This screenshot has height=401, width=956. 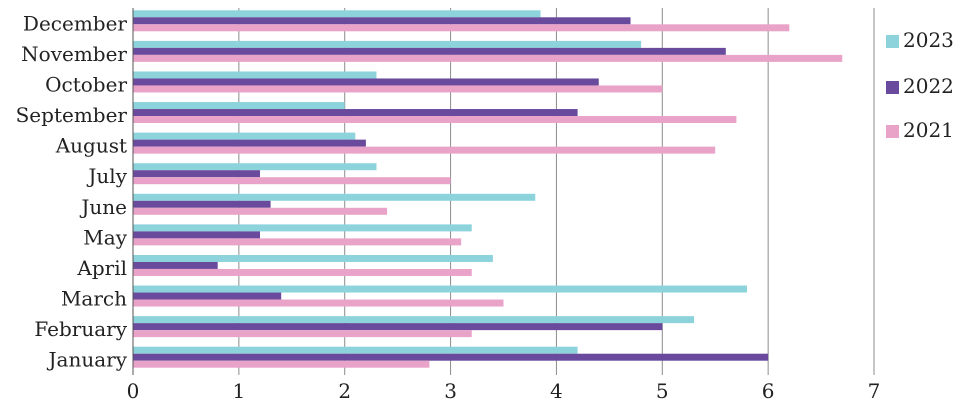 What do you see at coordinates (292, 181) in the screenshot?
I see `bar-july-2021` at bounding box center [292, 181].